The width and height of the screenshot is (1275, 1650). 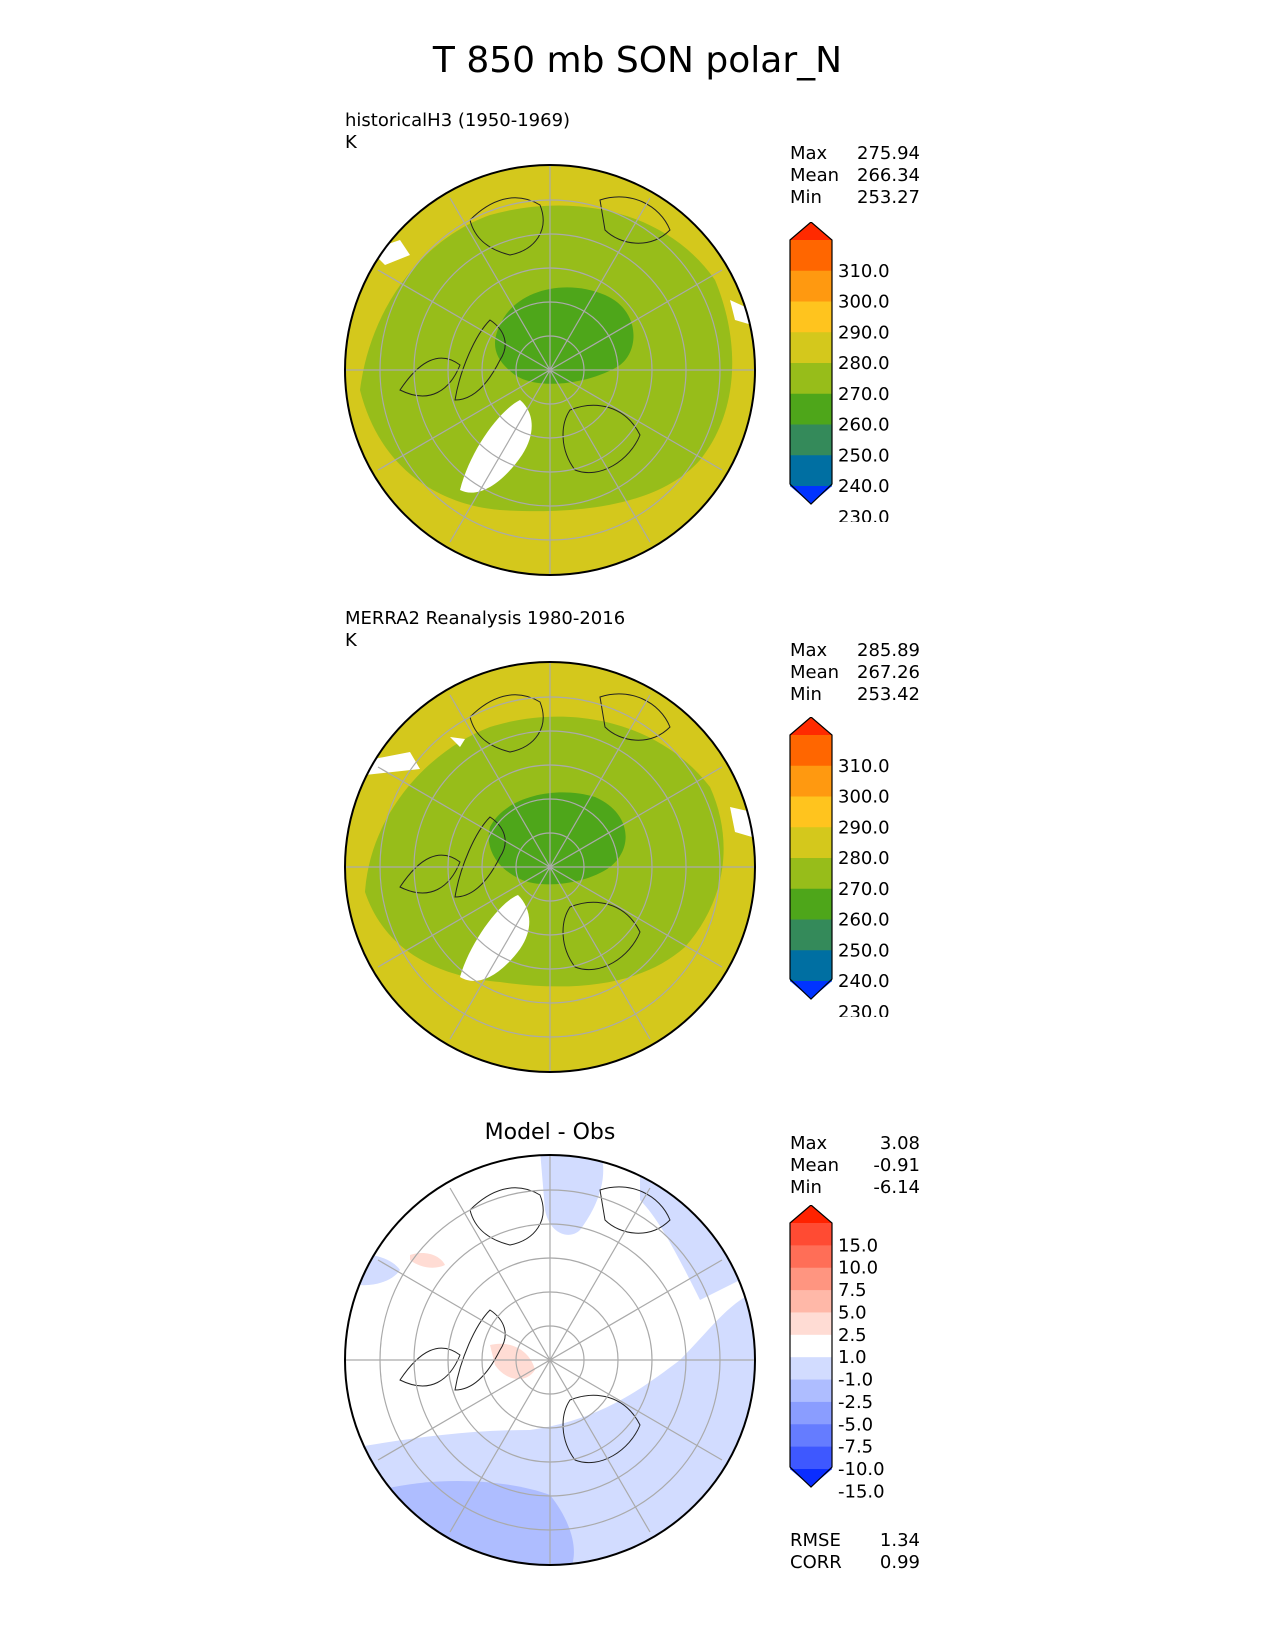 What do you see at coordinates (864, 920) in the screenshot?
I see `obs-colorbar-tick-label: 260.0` at bounding box center [864, 920].